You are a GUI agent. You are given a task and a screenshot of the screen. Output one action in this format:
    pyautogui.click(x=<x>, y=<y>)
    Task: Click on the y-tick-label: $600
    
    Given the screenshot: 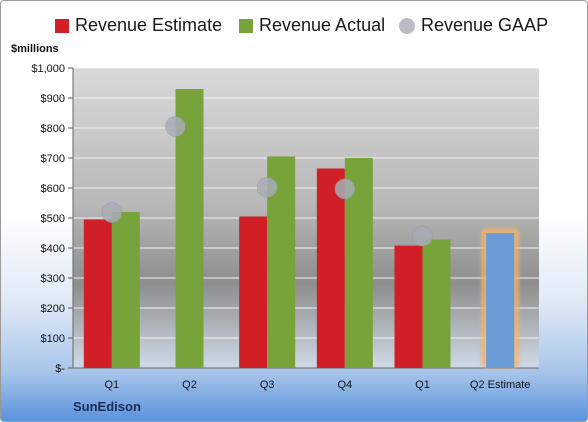 What is the action you would take?
    pyautogui.click(x=53, y=189)
    